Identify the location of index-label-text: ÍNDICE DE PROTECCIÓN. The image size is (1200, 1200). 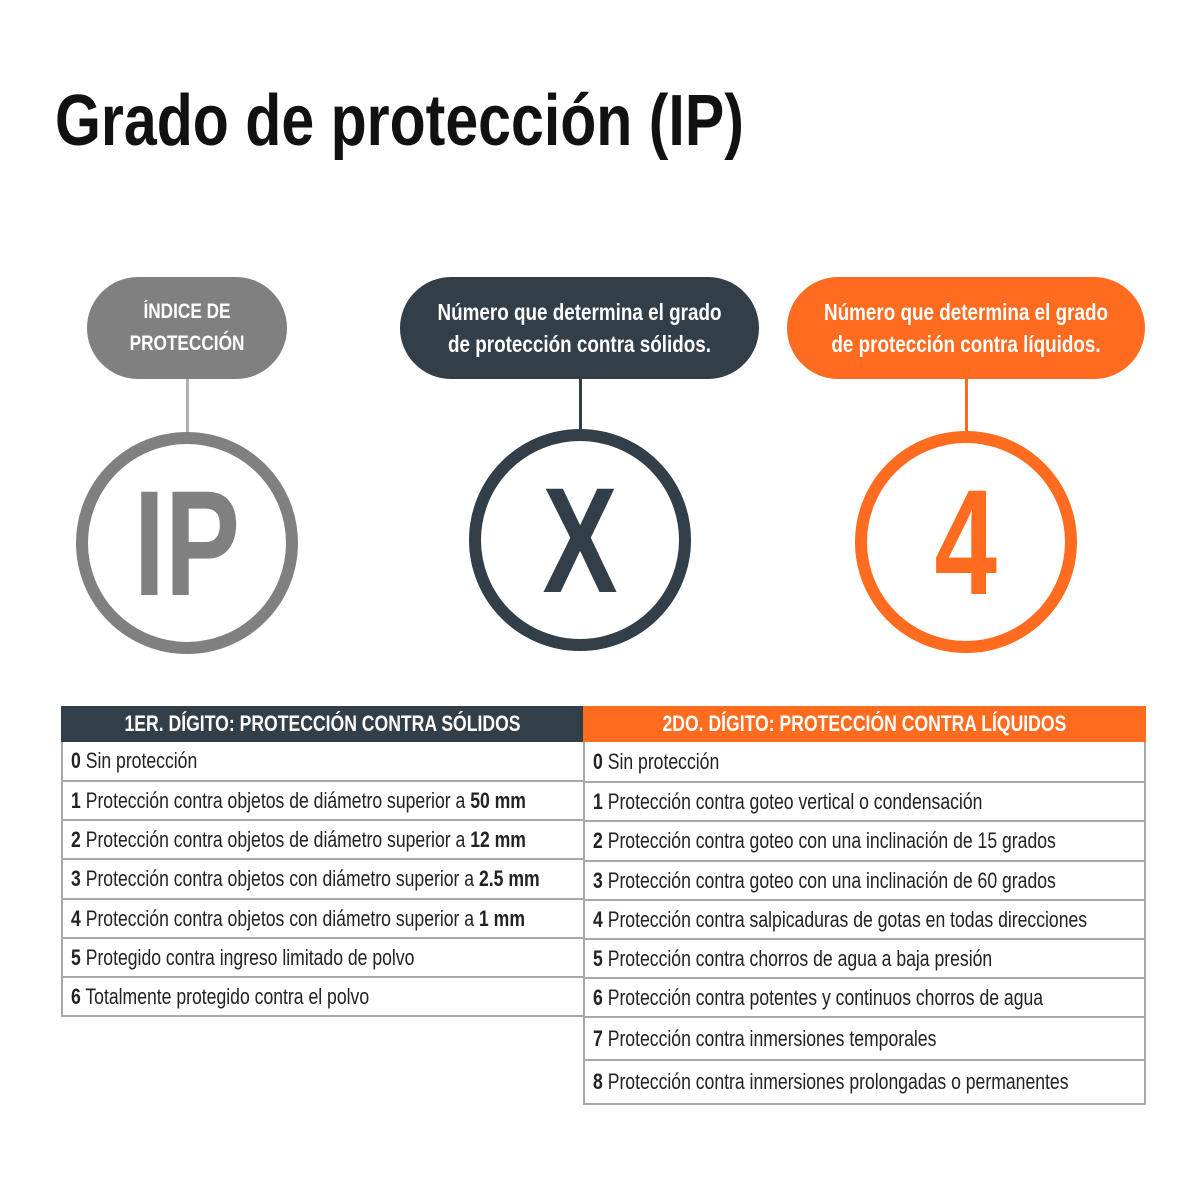
(187, 327).